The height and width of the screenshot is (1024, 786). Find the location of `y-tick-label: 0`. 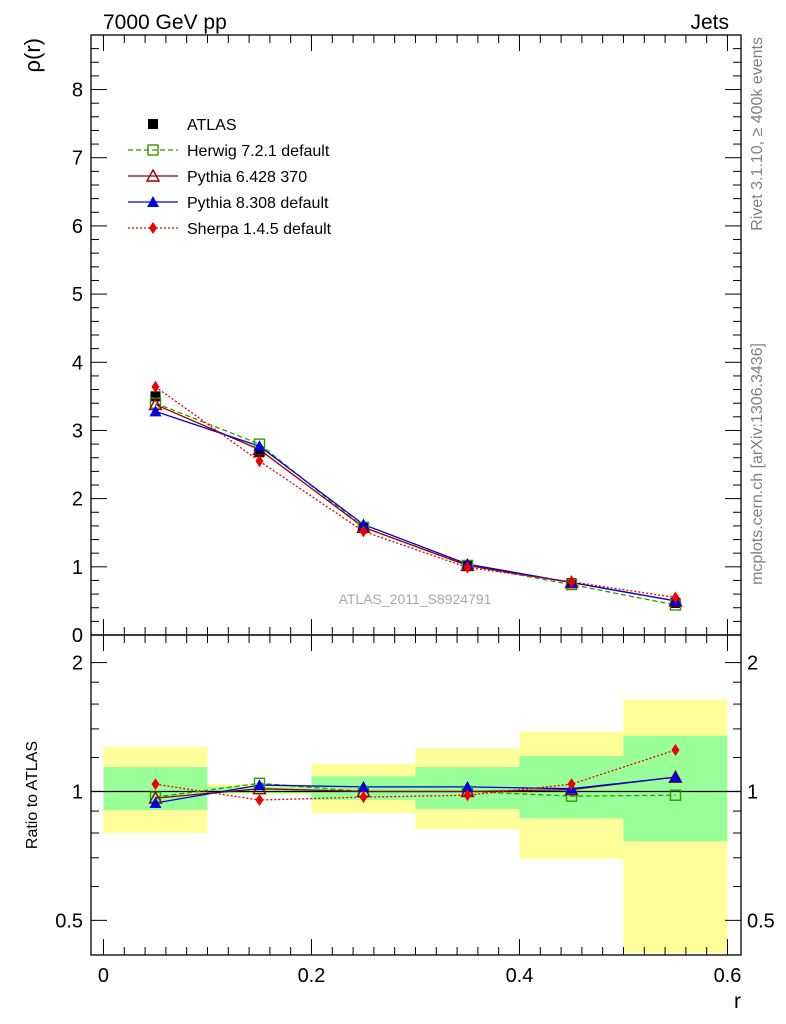

y-tick-label: 0 is located at coordinates (77, 636).